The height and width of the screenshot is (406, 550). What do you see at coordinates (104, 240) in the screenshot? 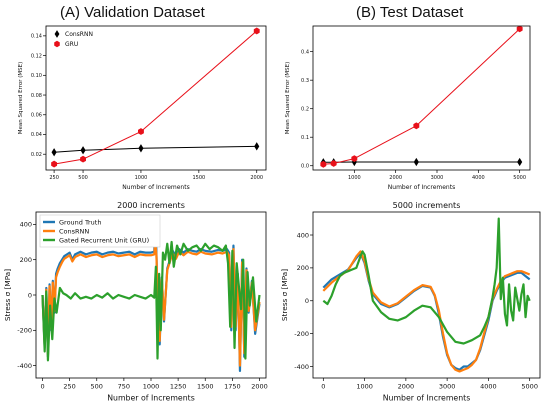
I see `legend-label: Gated Recurrent Unit (GRU)` at bounding box center [104, 240].